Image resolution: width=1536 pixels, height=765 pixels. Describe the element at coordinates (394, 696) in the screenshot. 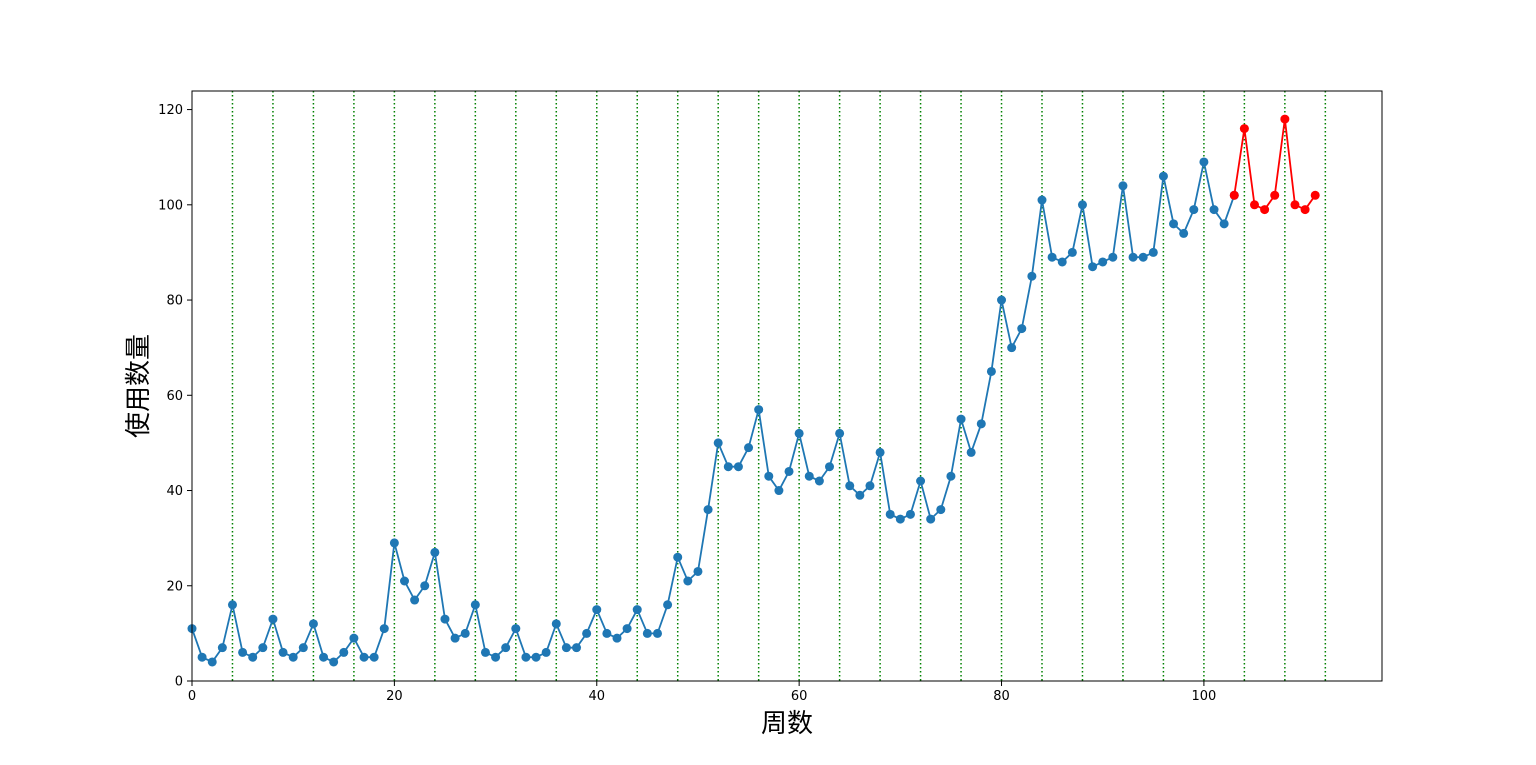

I see `x-tick-label: 20` at that location.